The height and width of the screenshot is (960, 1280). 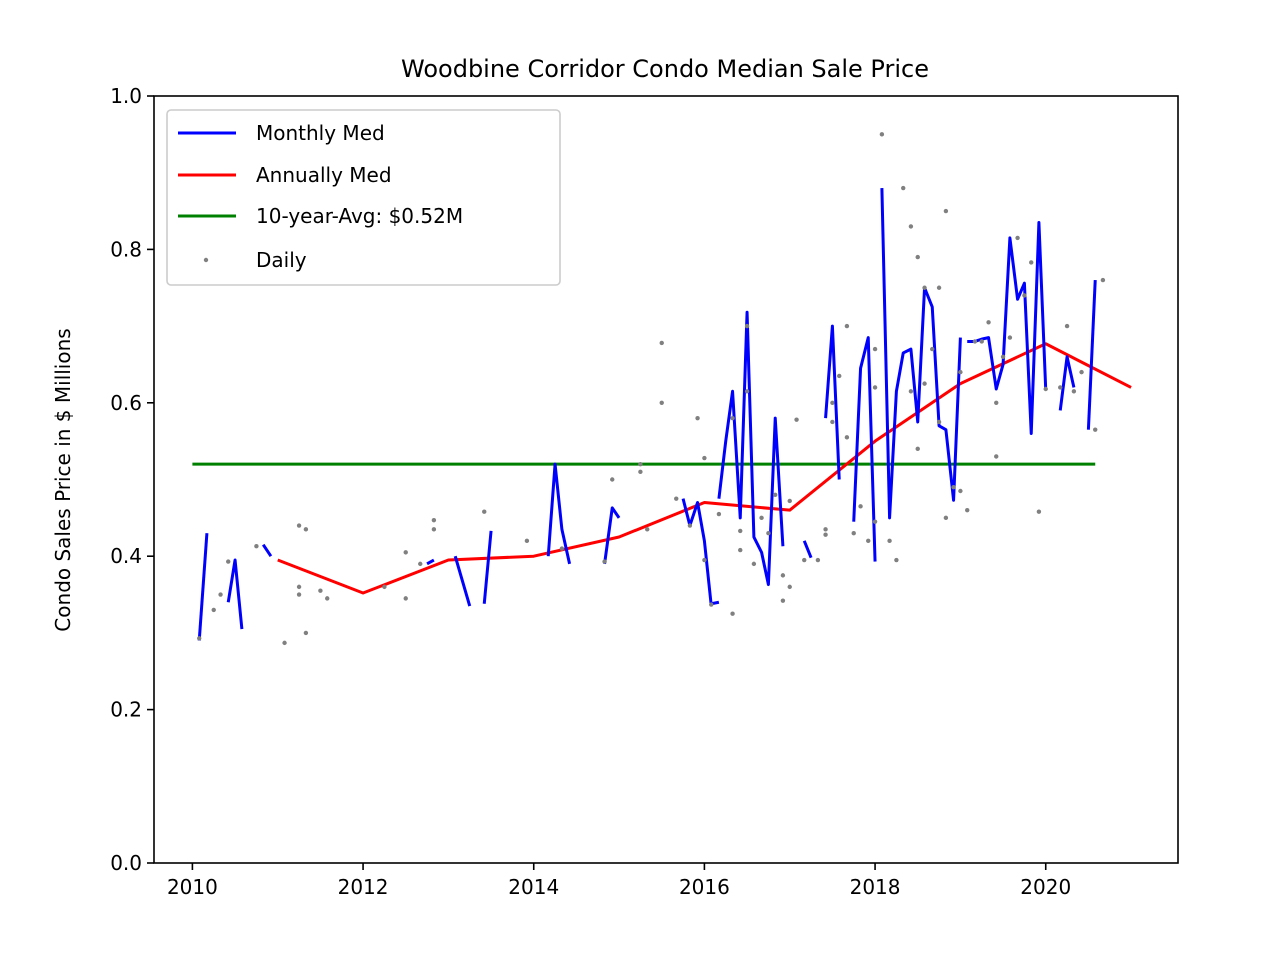 What do you see at coordinates (206, 260) in the screenshot?
I see `legend-daily-swatch` at bounding box center [206, 260].